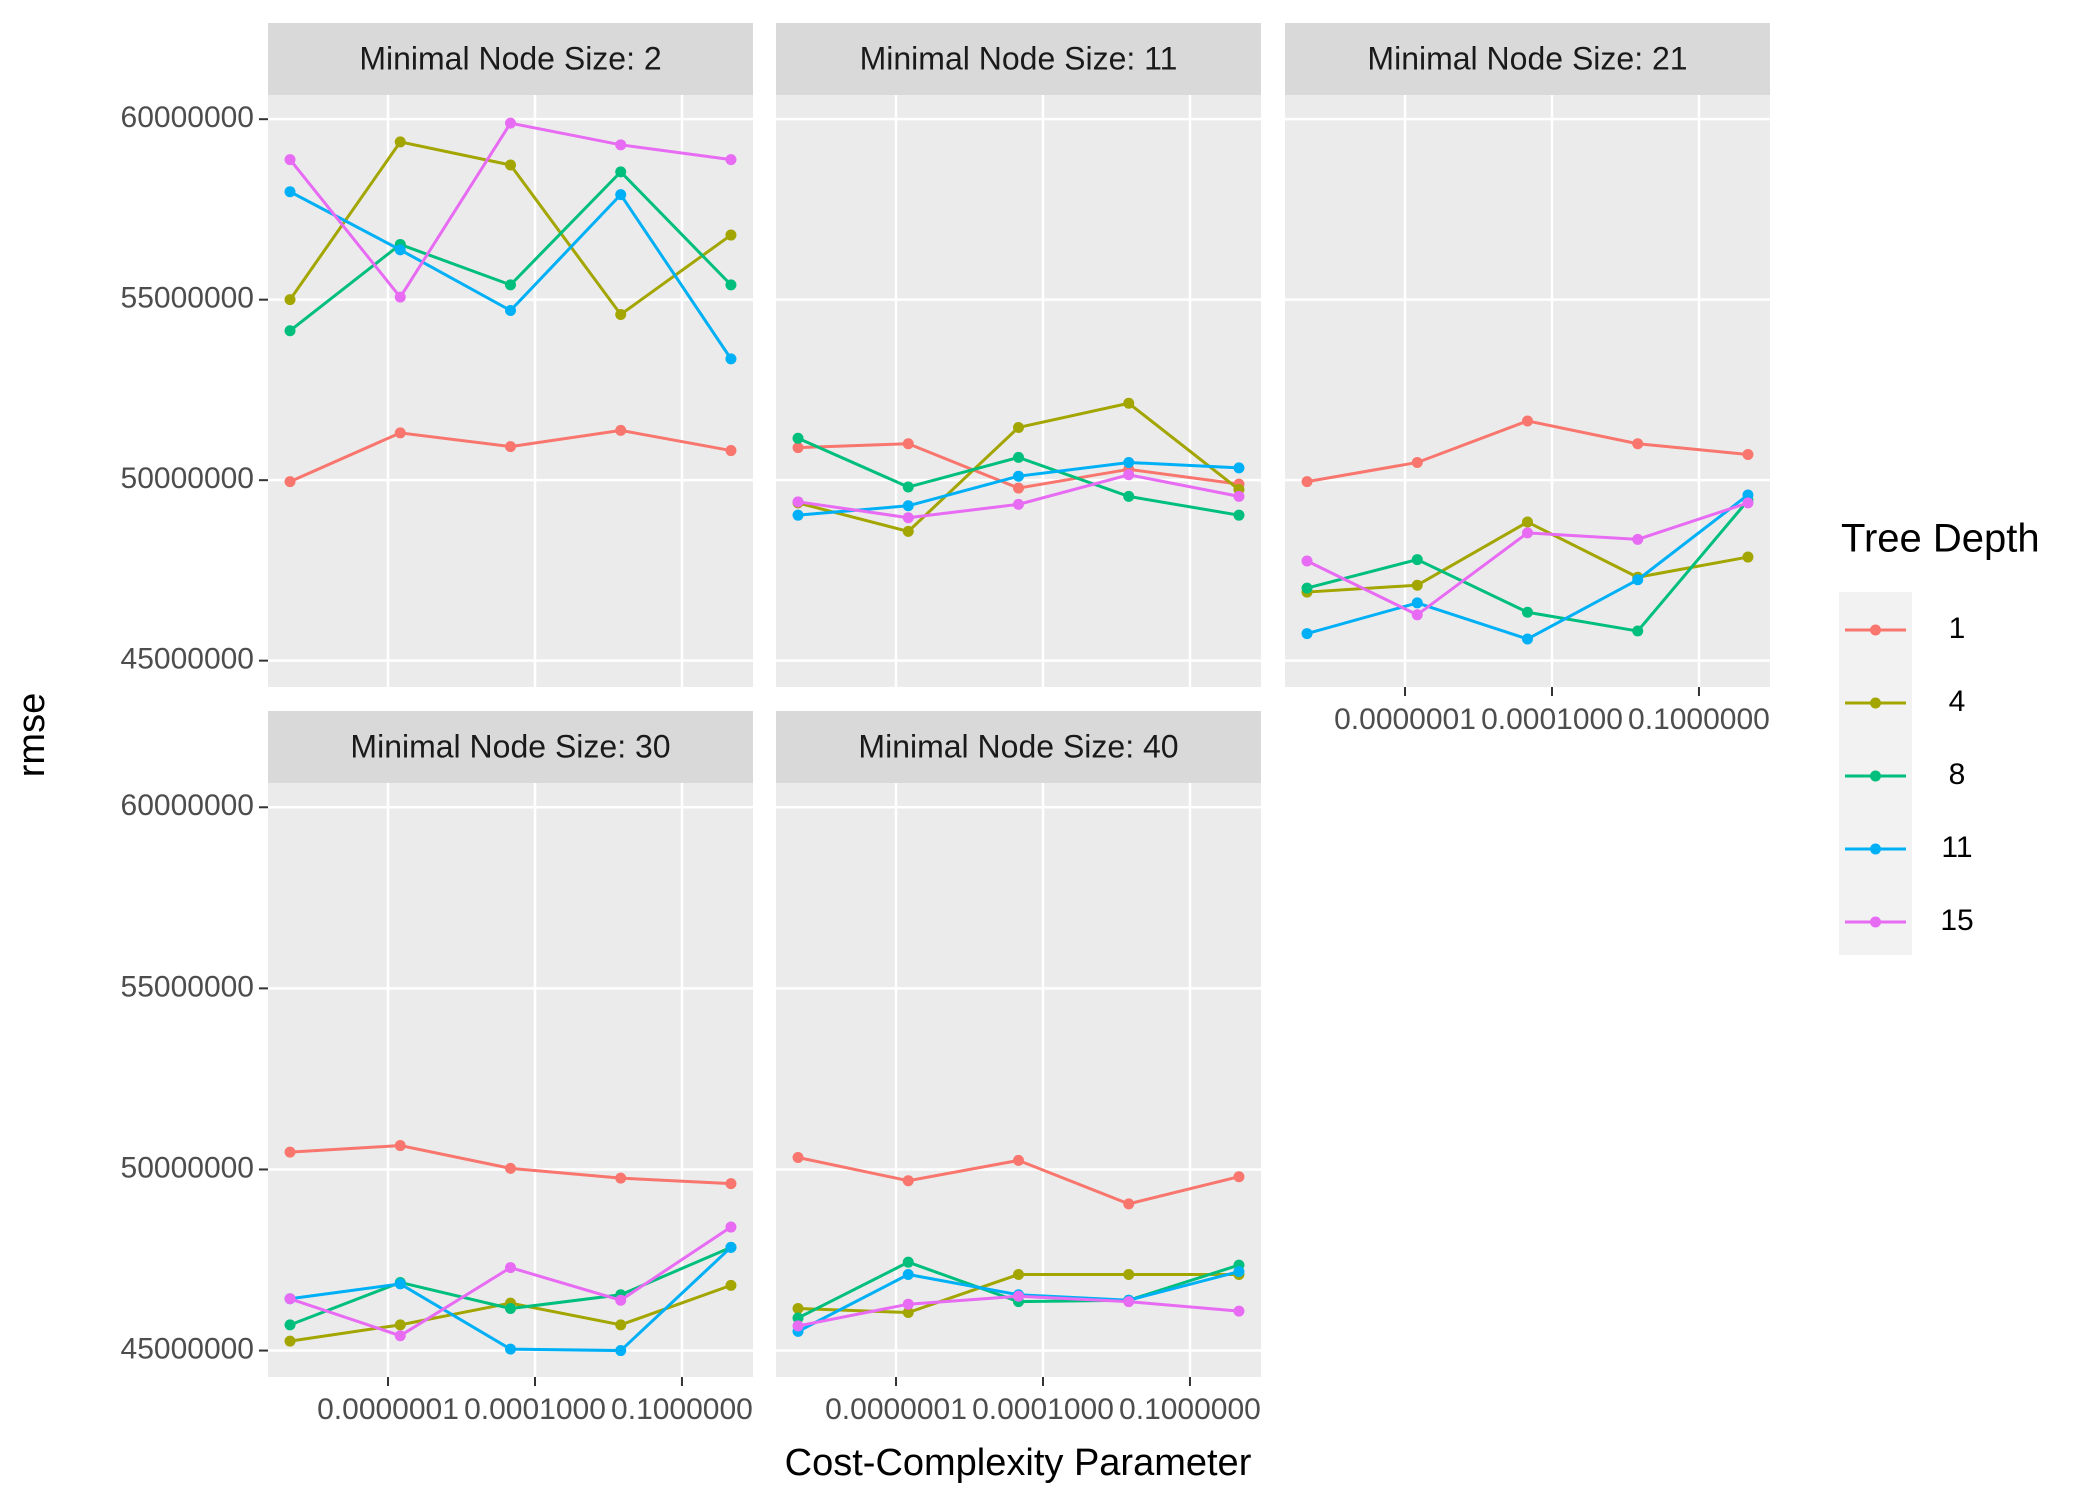  What do you see at coordinates (187, 986) in the screenshot?
I see `y-tick-label: 55000000` at bounding box center [187, 986].